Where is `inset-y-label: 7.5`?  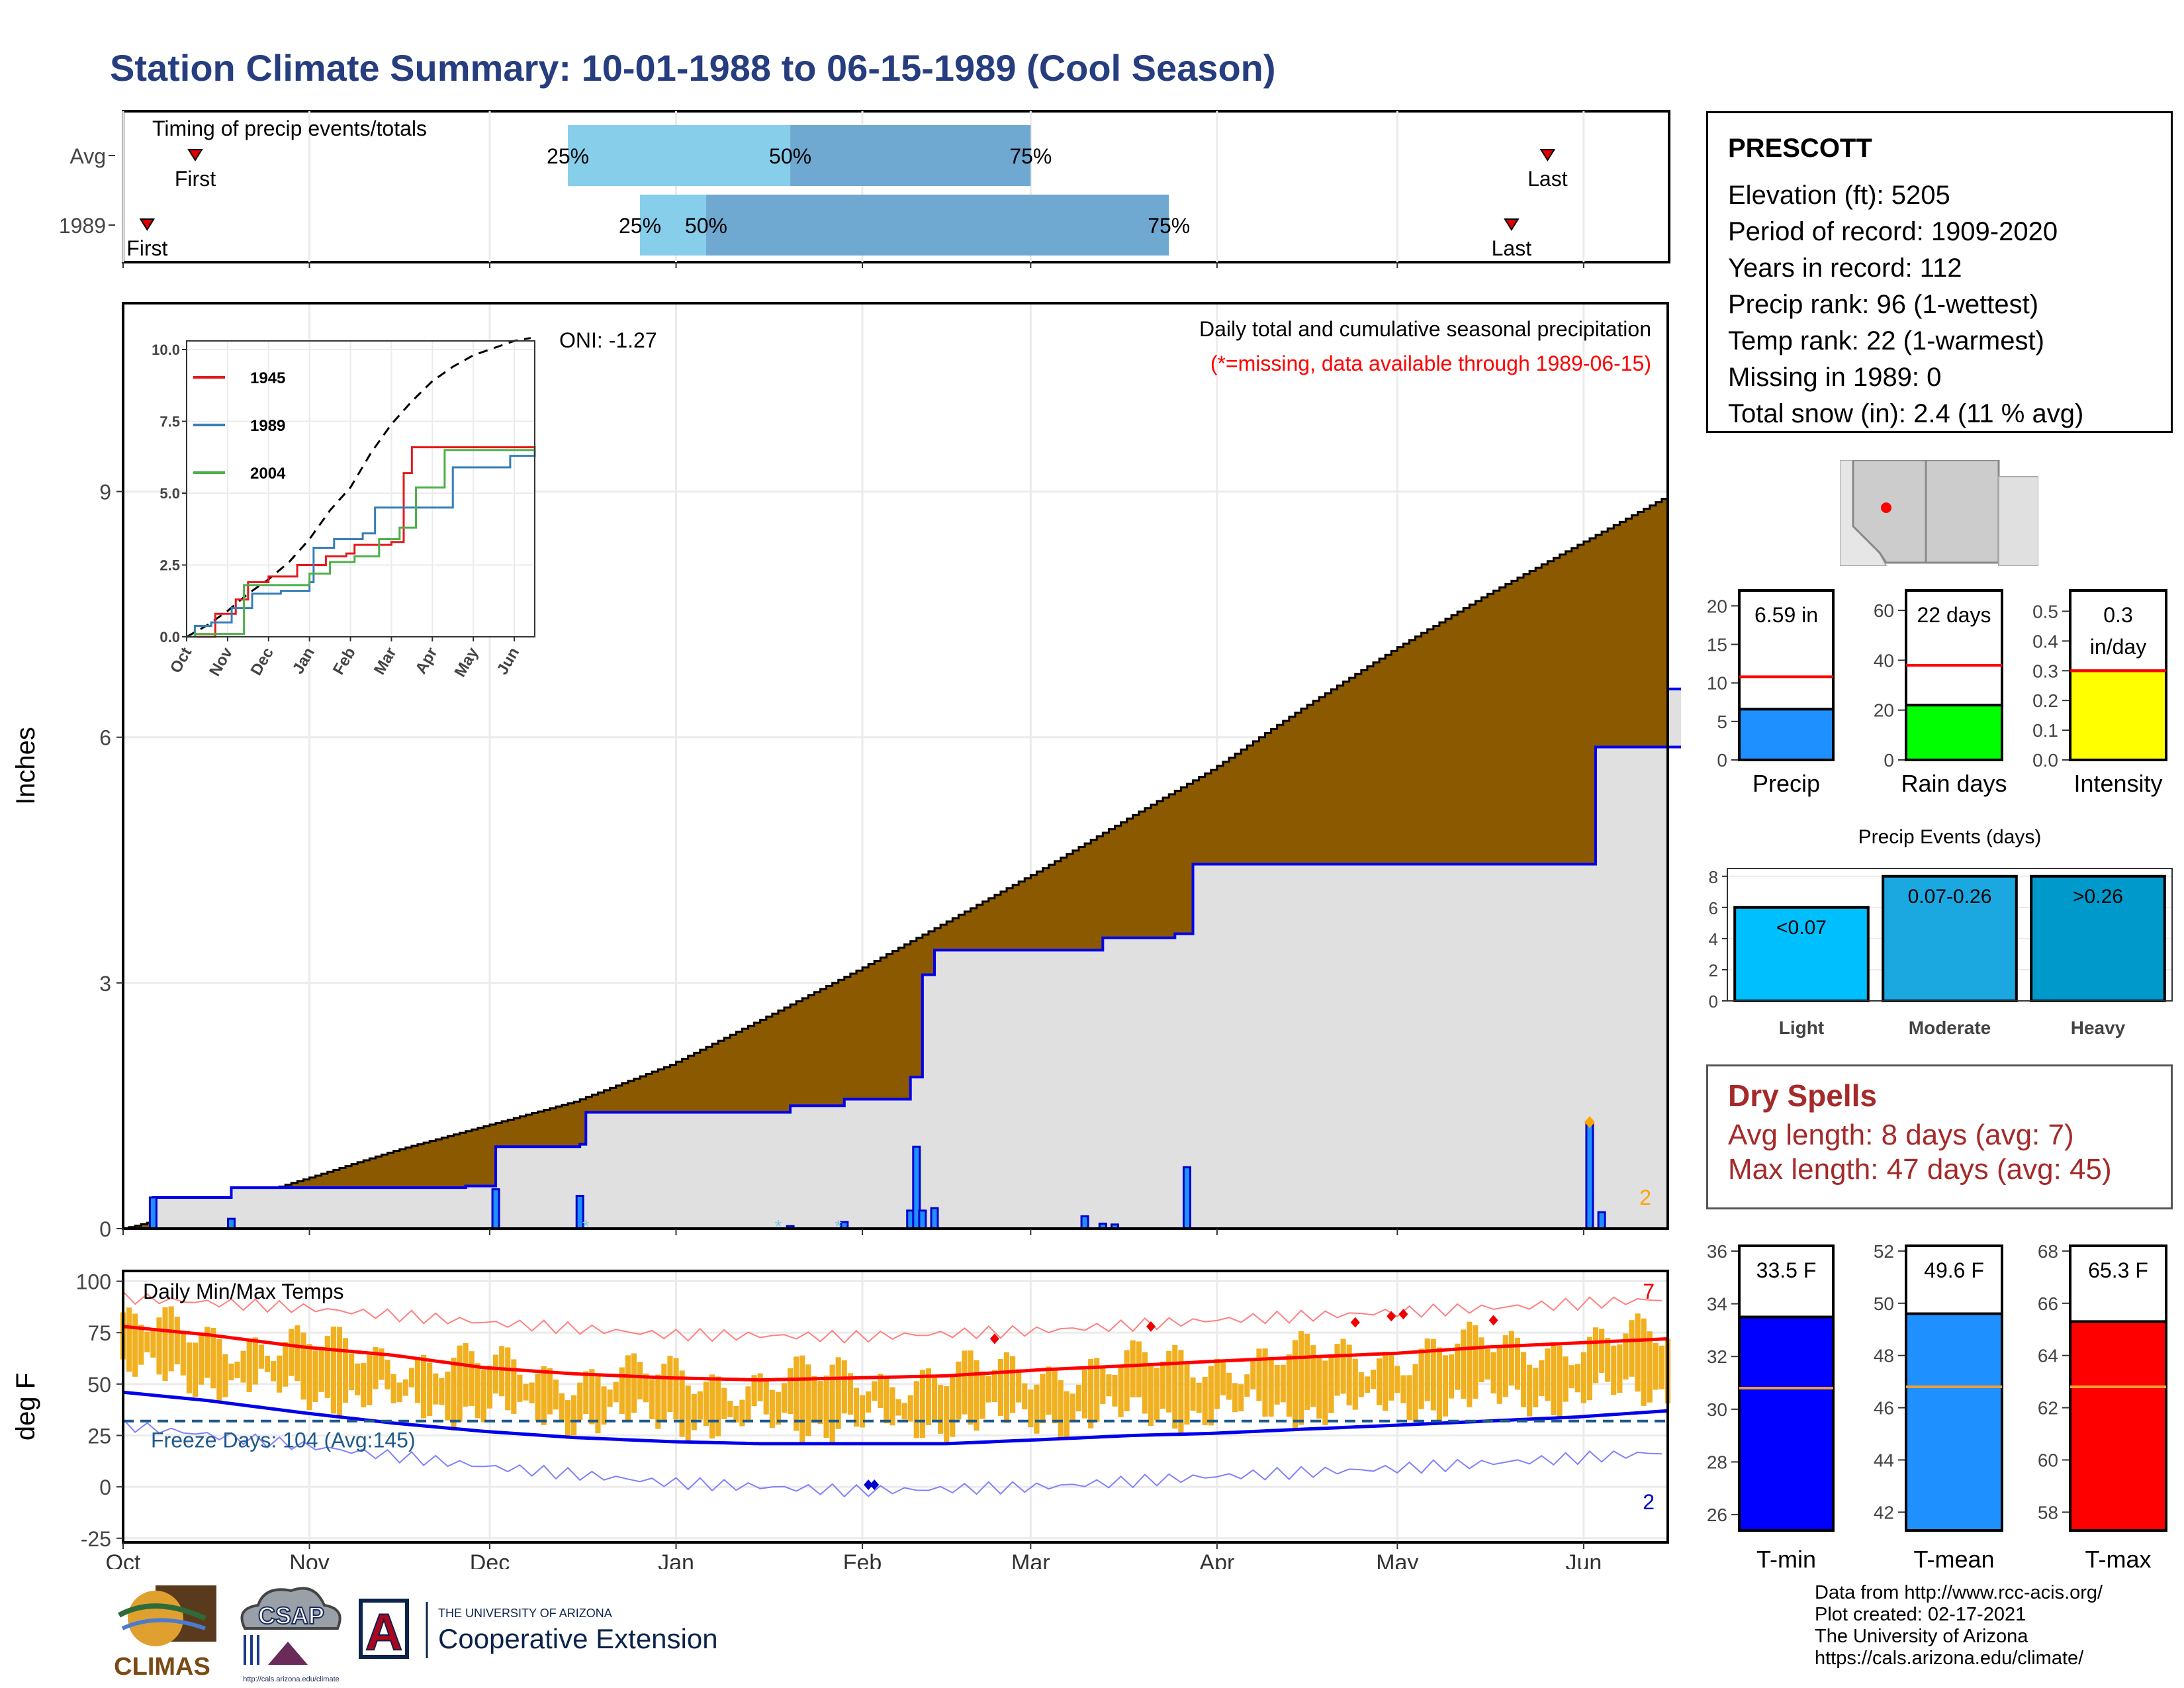 inset-y-label: 7.5 is located at coordinates (170, 422).